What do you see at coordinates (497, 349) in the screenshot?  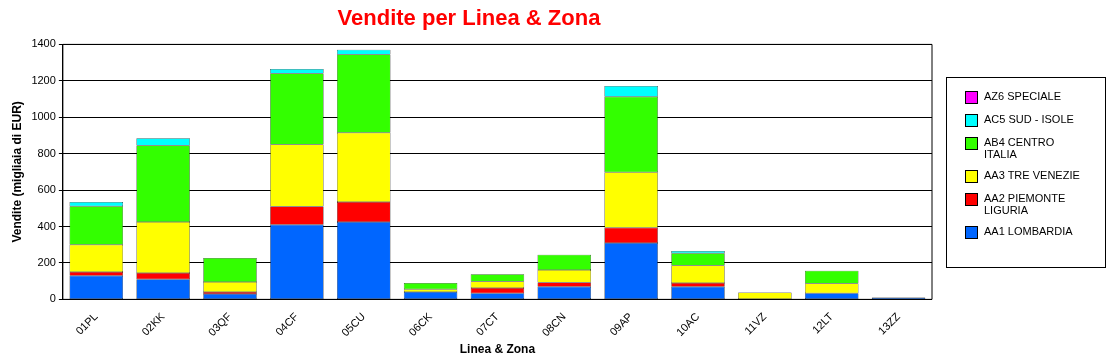 I see `x-axis-title: Linea & Zona` at bounding box center [497, 349].